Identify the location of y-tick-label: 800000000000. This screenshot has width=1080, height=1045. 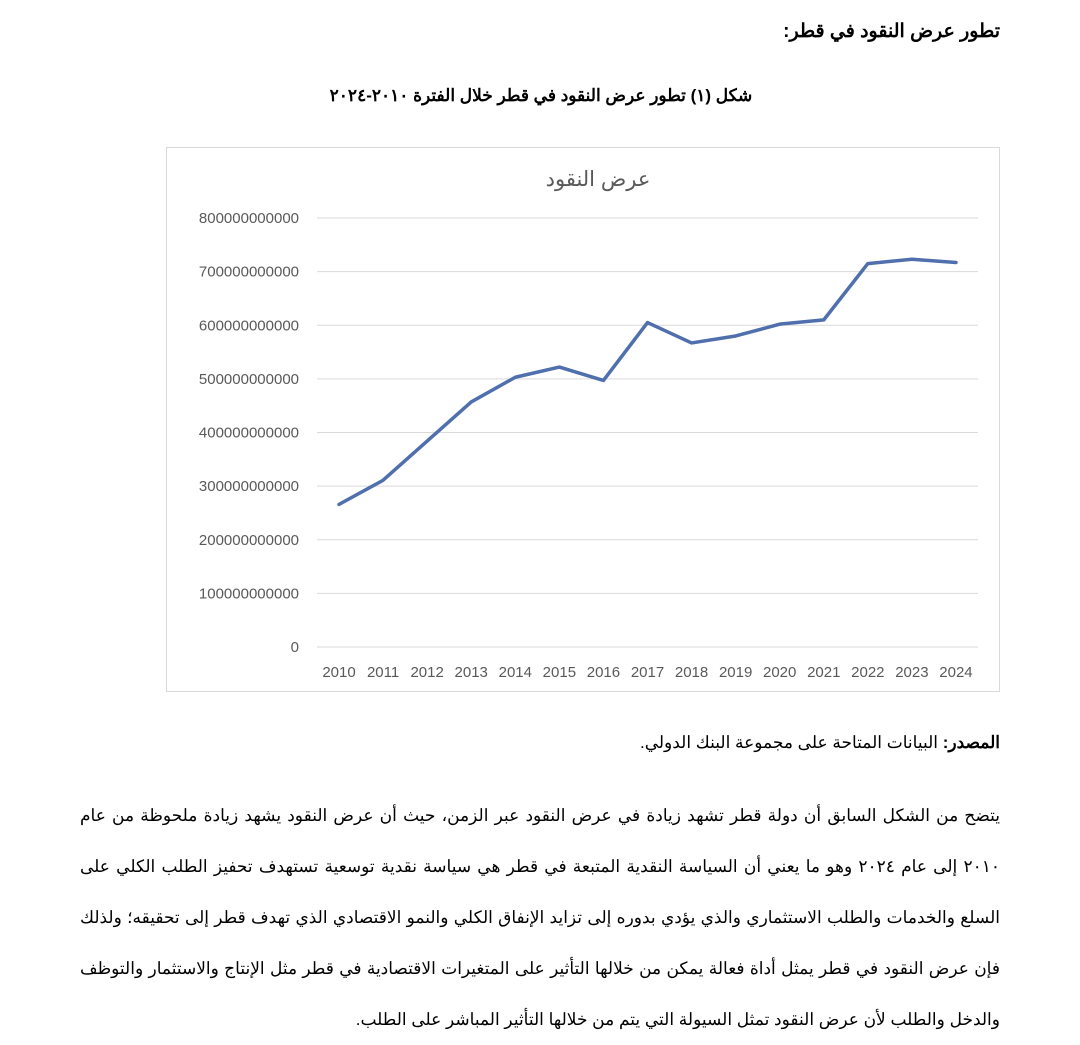
(249, 218).